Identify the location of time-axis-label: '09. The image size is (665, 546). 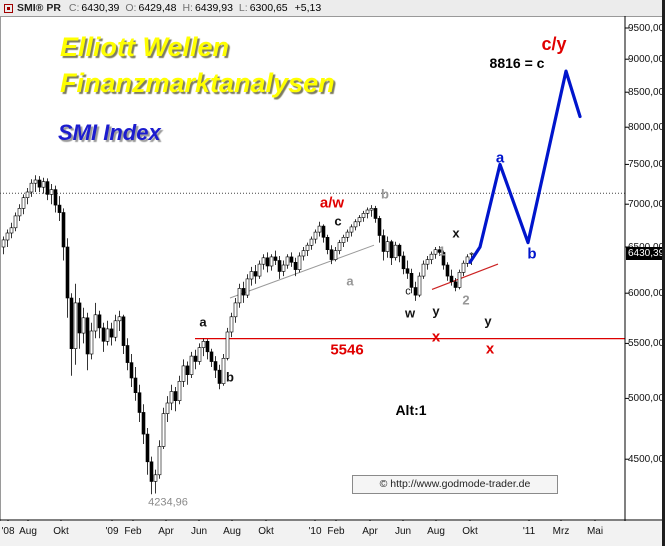
(112, 531).